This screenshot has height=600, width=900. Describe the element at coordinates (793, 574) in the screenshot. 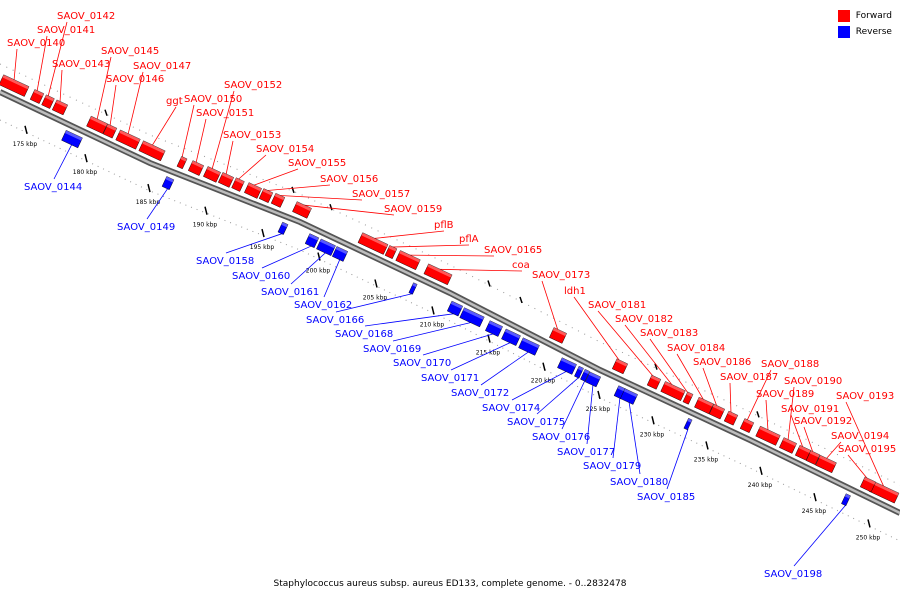

I see `gene-label-saov-0198: SAOV_0198` at that location.